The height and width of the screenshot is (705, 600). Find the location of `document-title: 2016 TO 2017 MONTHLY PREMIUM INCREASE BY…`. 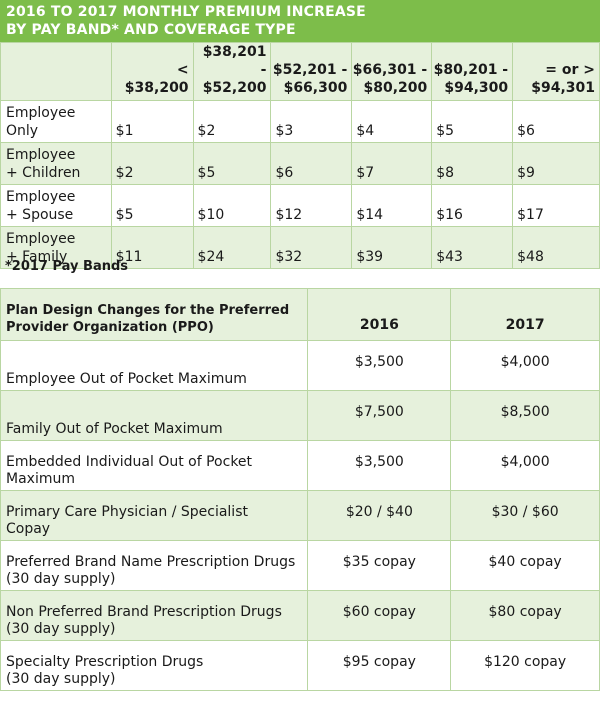

document-title: 2016 TO 2017 MONTHLY PREMIUM INCREASE BY… is located at coordinates (300, 21).